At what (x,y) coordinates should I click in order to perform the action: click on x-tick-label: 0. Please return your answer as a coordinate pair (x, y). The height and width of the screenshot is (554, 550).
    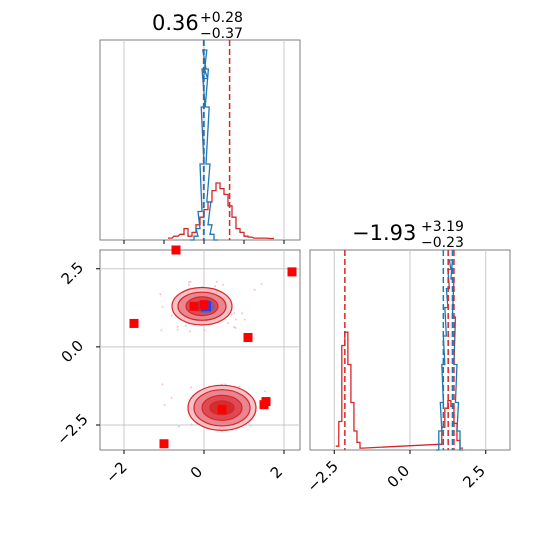
    Looking at the image, I should click on (196, 472).